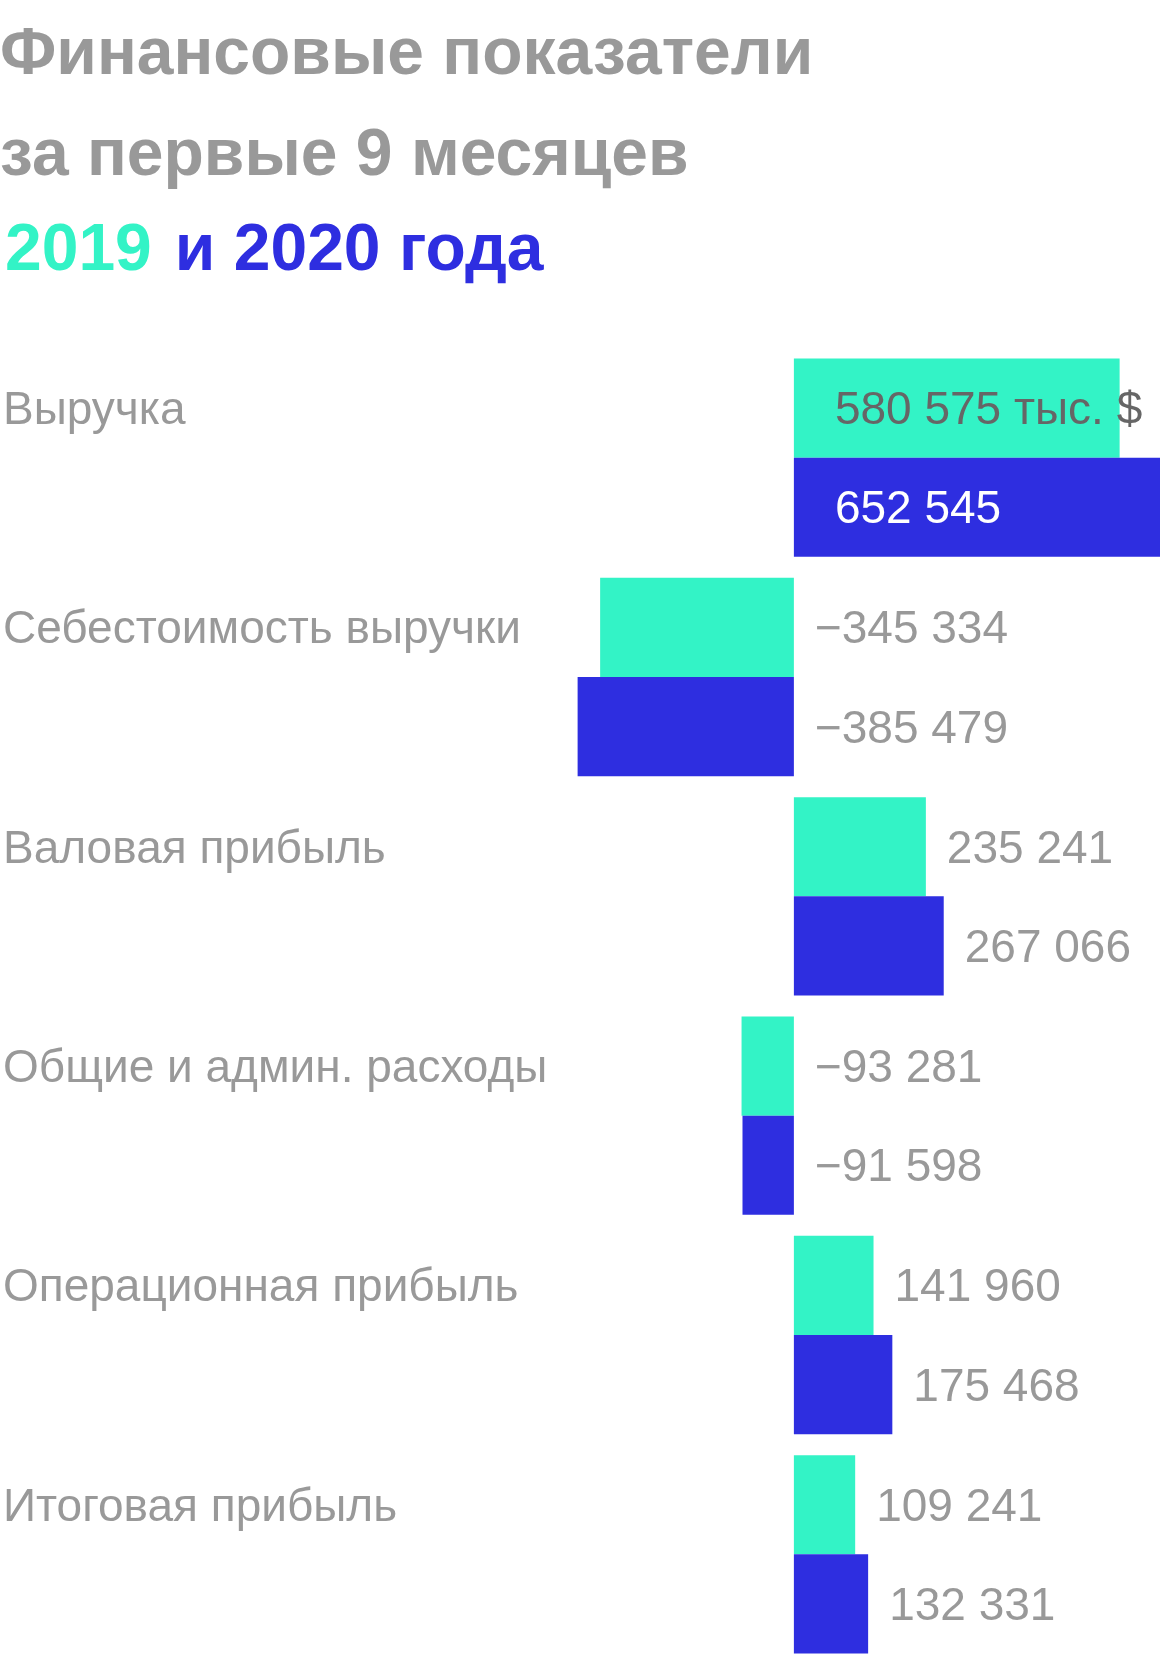 The height and width of the screenshot is (1664, 1160). What do you see at coordinates (996, 1384) in the screenshot?
I see `data-label: 175 468` at bounding box center [996, 1384].